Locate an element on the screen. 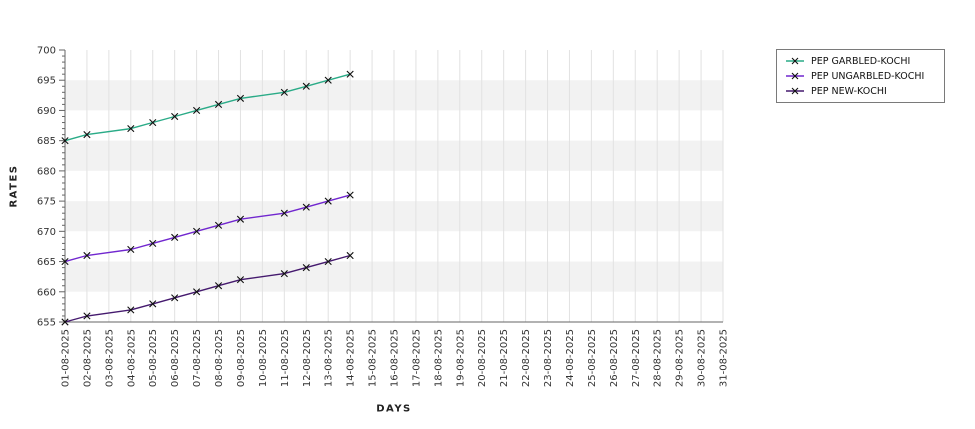  legend-label: PEP NEW-KOCHI is located at coordinates (849, 91).